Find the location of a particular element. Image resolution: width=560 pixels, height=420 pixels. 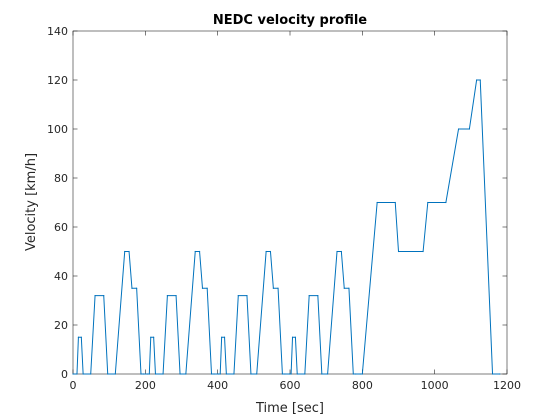

y-tick-label: 120 is located at coordinates (57, 80).